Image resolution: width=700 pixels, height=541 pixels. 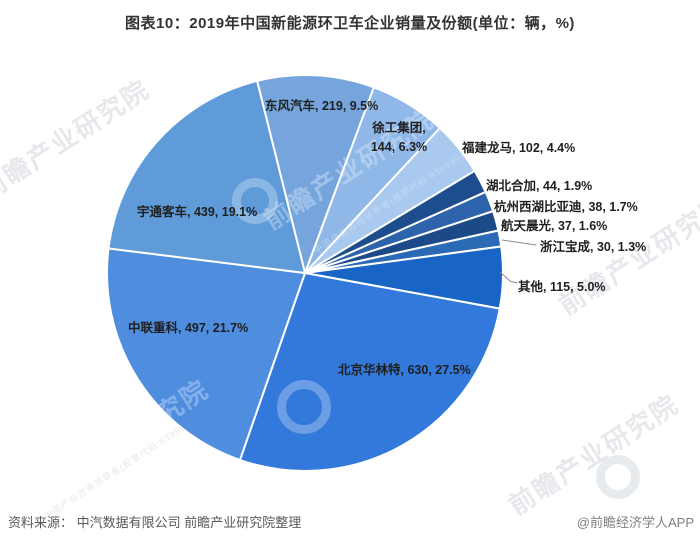 I want to click on pie-label-beijing-hualinte: 北京华林特, 630, 27.5%, so click(x=404, y=370).